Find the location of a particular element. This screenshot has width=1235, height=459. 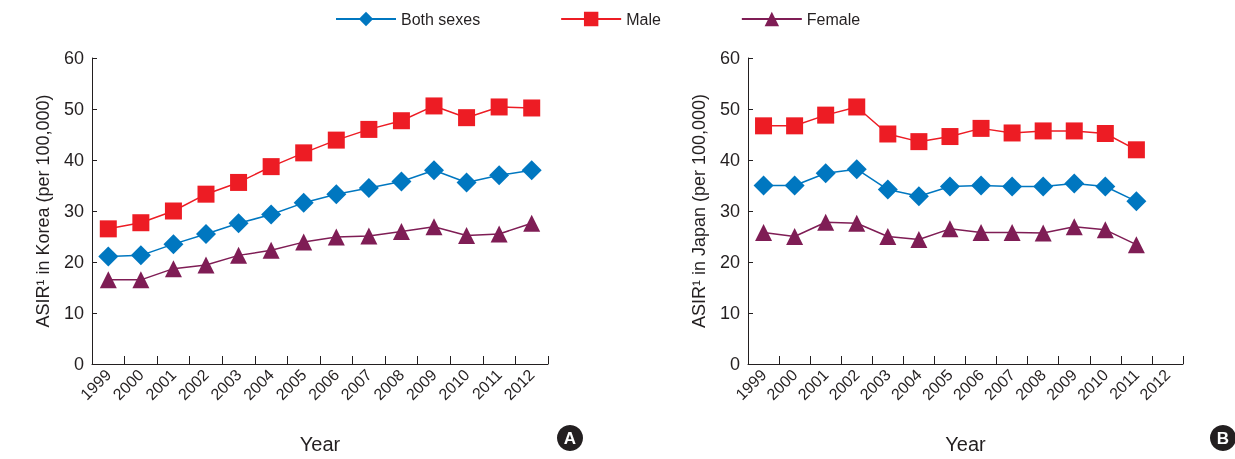

y-tick-label: 10 is located at coordinates (729, 313).